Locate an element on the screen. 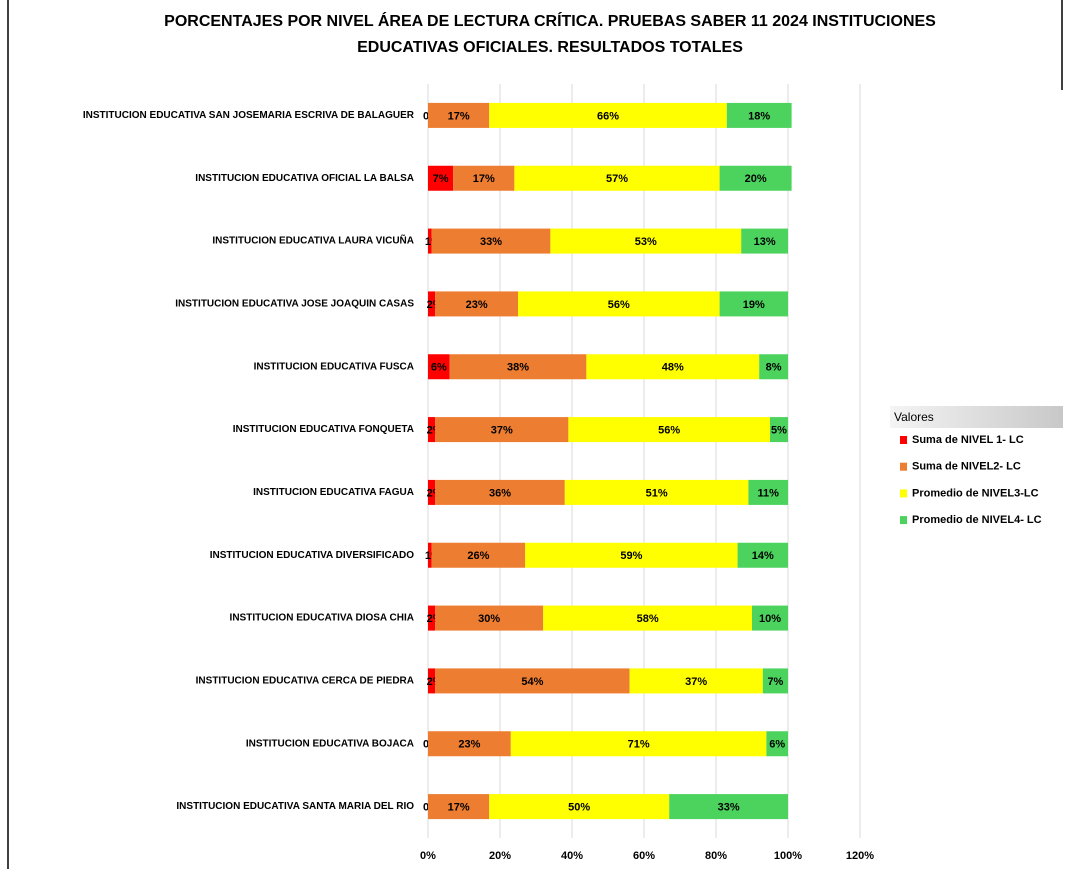  y-tick-label: INSTITUCION EDUCATIVA LAURA VICUÑA is located at coordinates (313, 240).